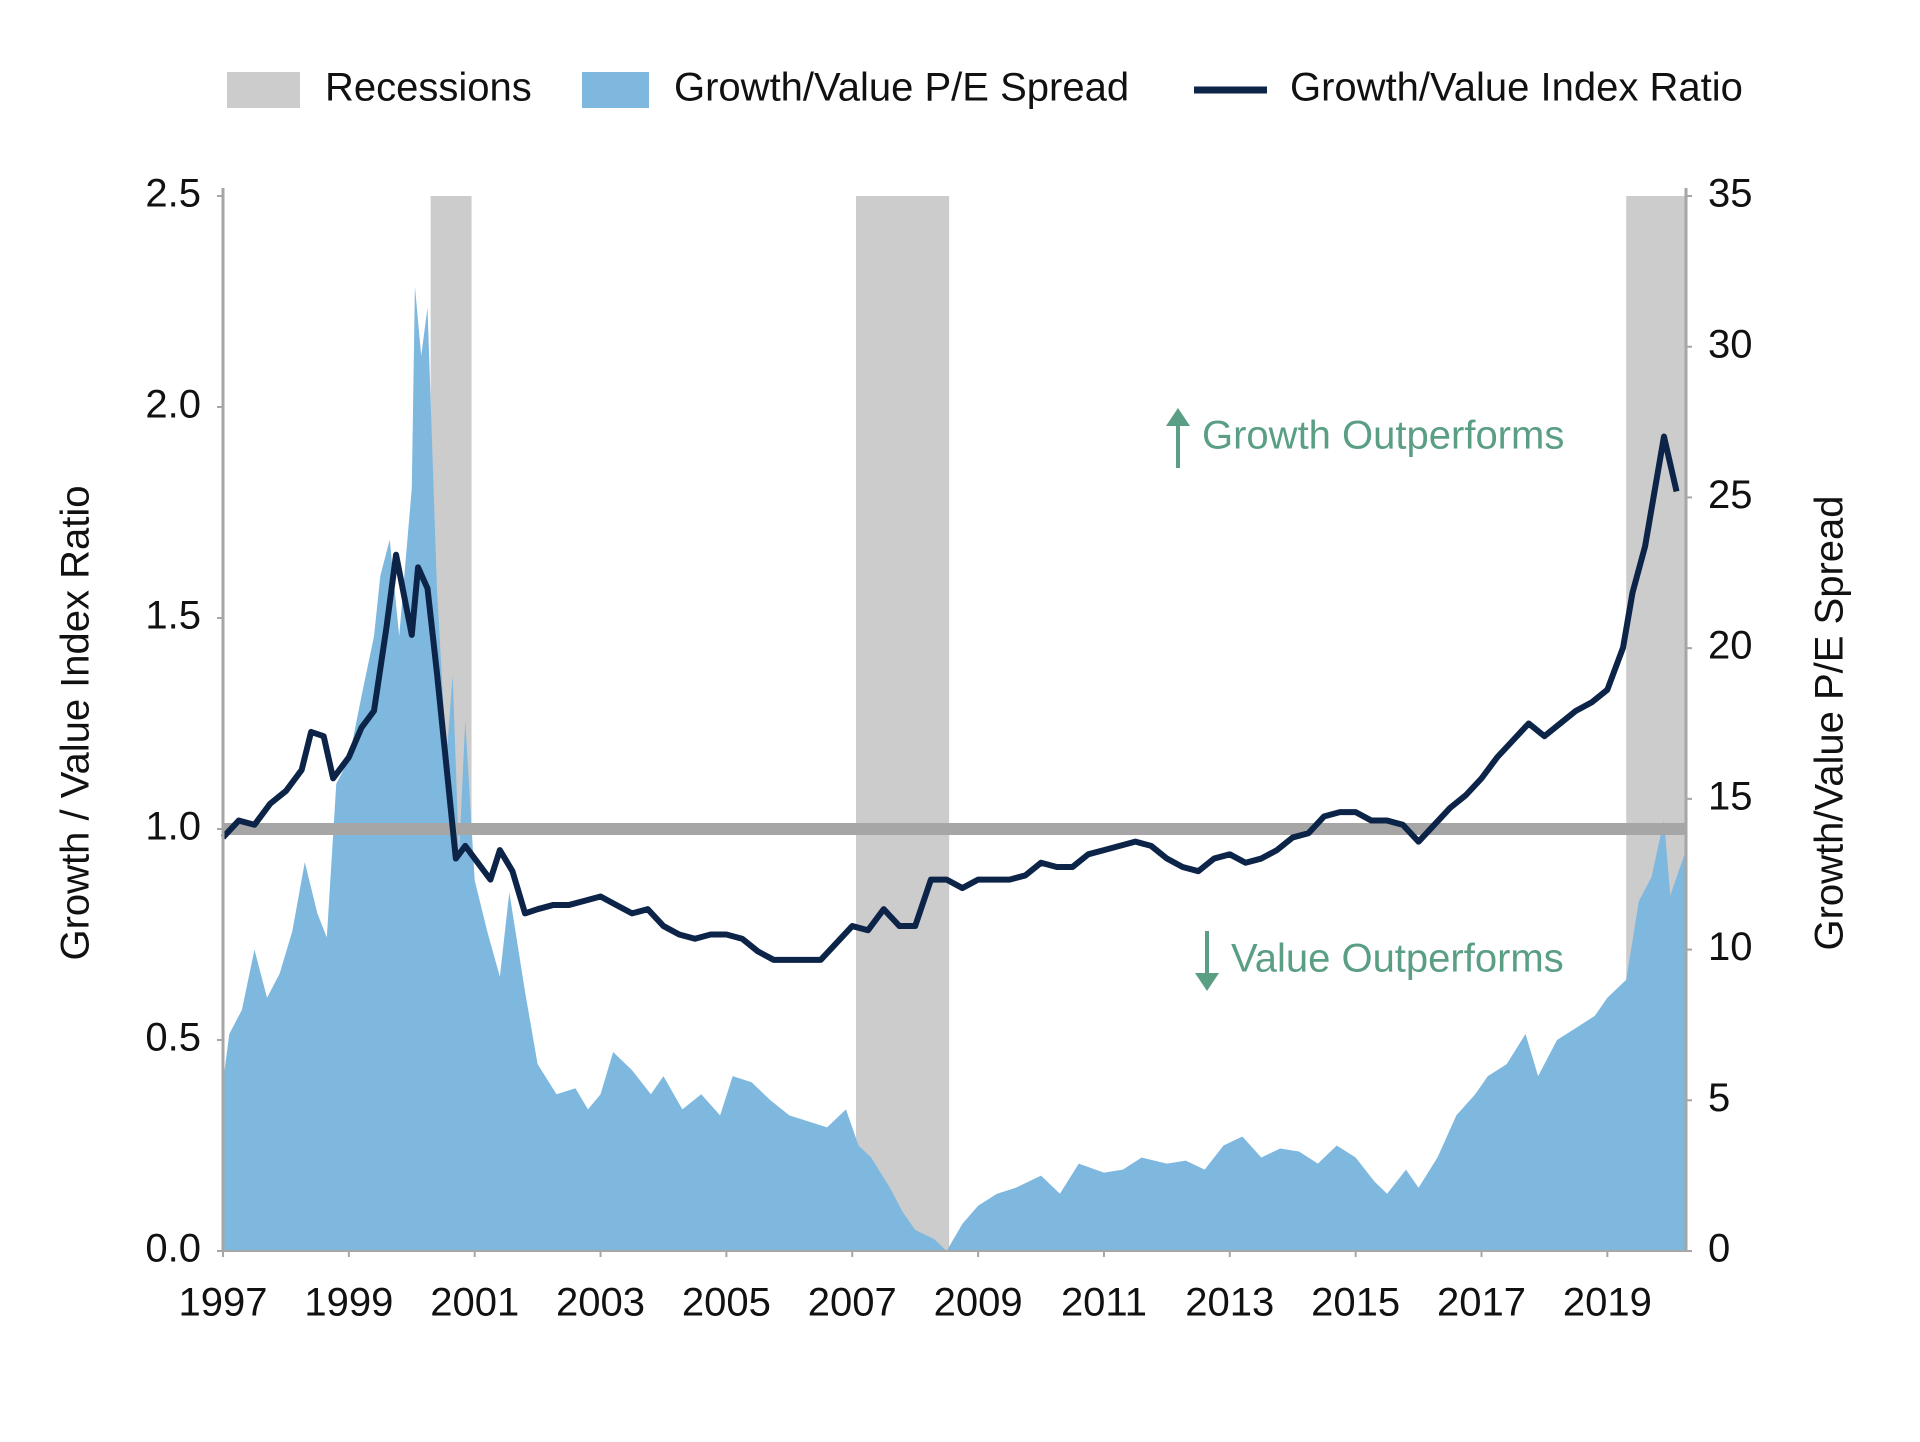 This screenshot has width=1920, height=1442. Describe the element at coordinates (1719, 1098) in the screenshot. I see `y2-tick-label: 5` at that location.